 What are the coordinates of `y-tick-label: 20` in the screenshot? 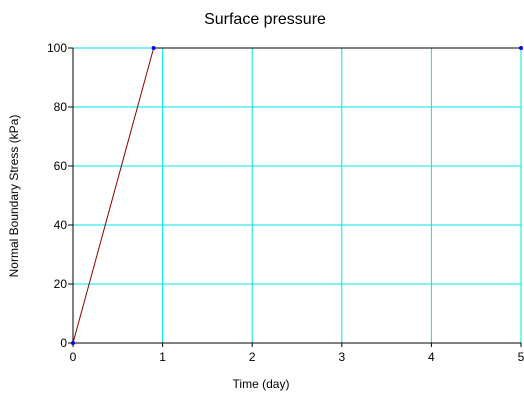 It's located at (61, 284).